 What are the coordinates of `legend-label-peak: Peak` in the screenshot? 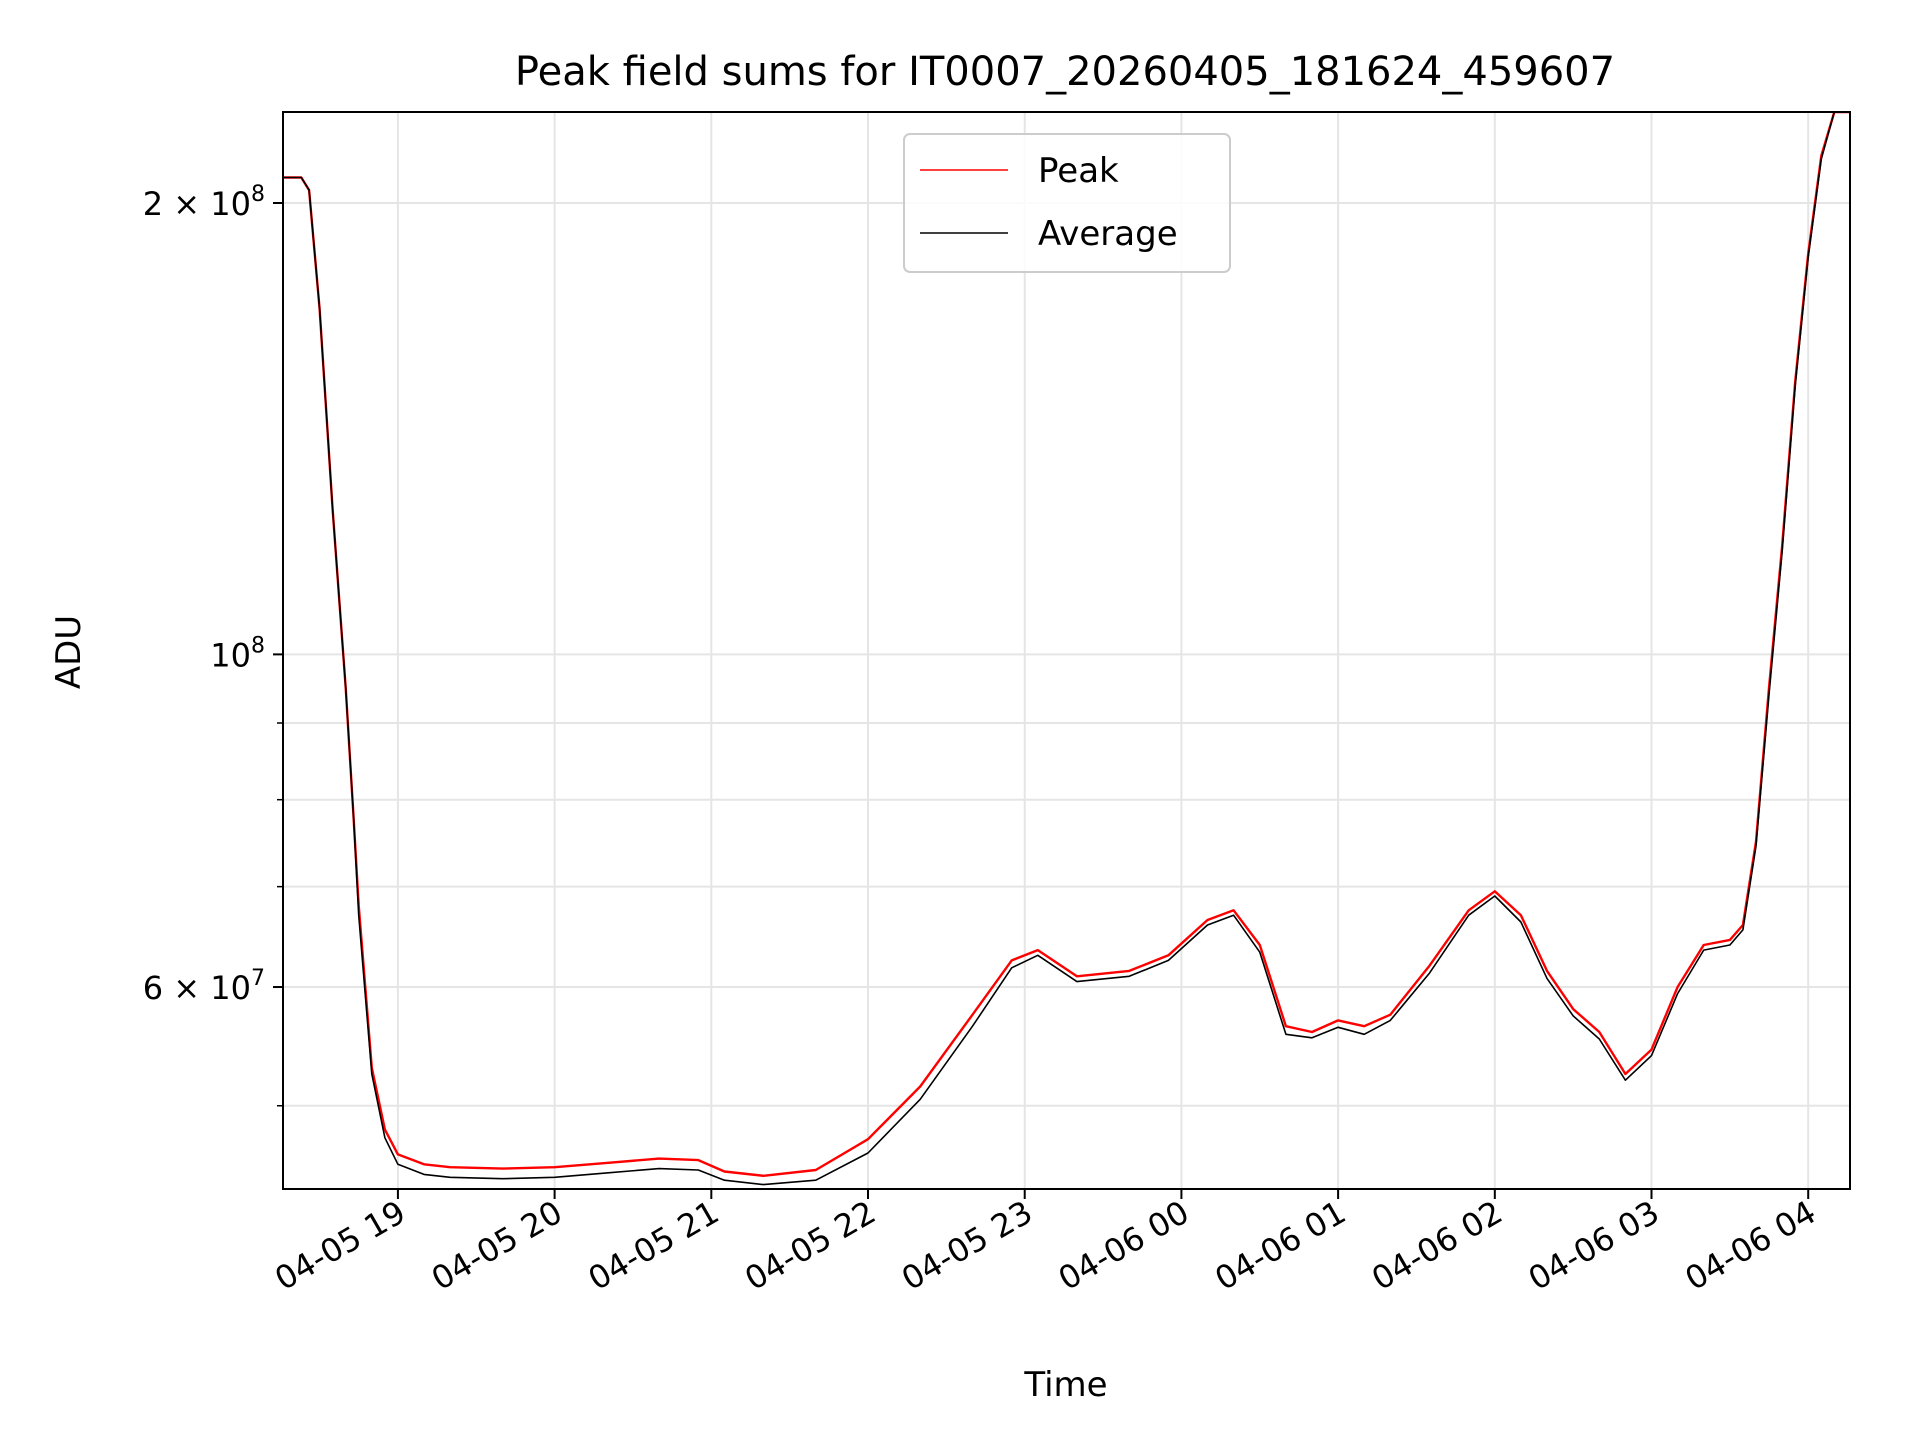 It's located at (1078, 171).